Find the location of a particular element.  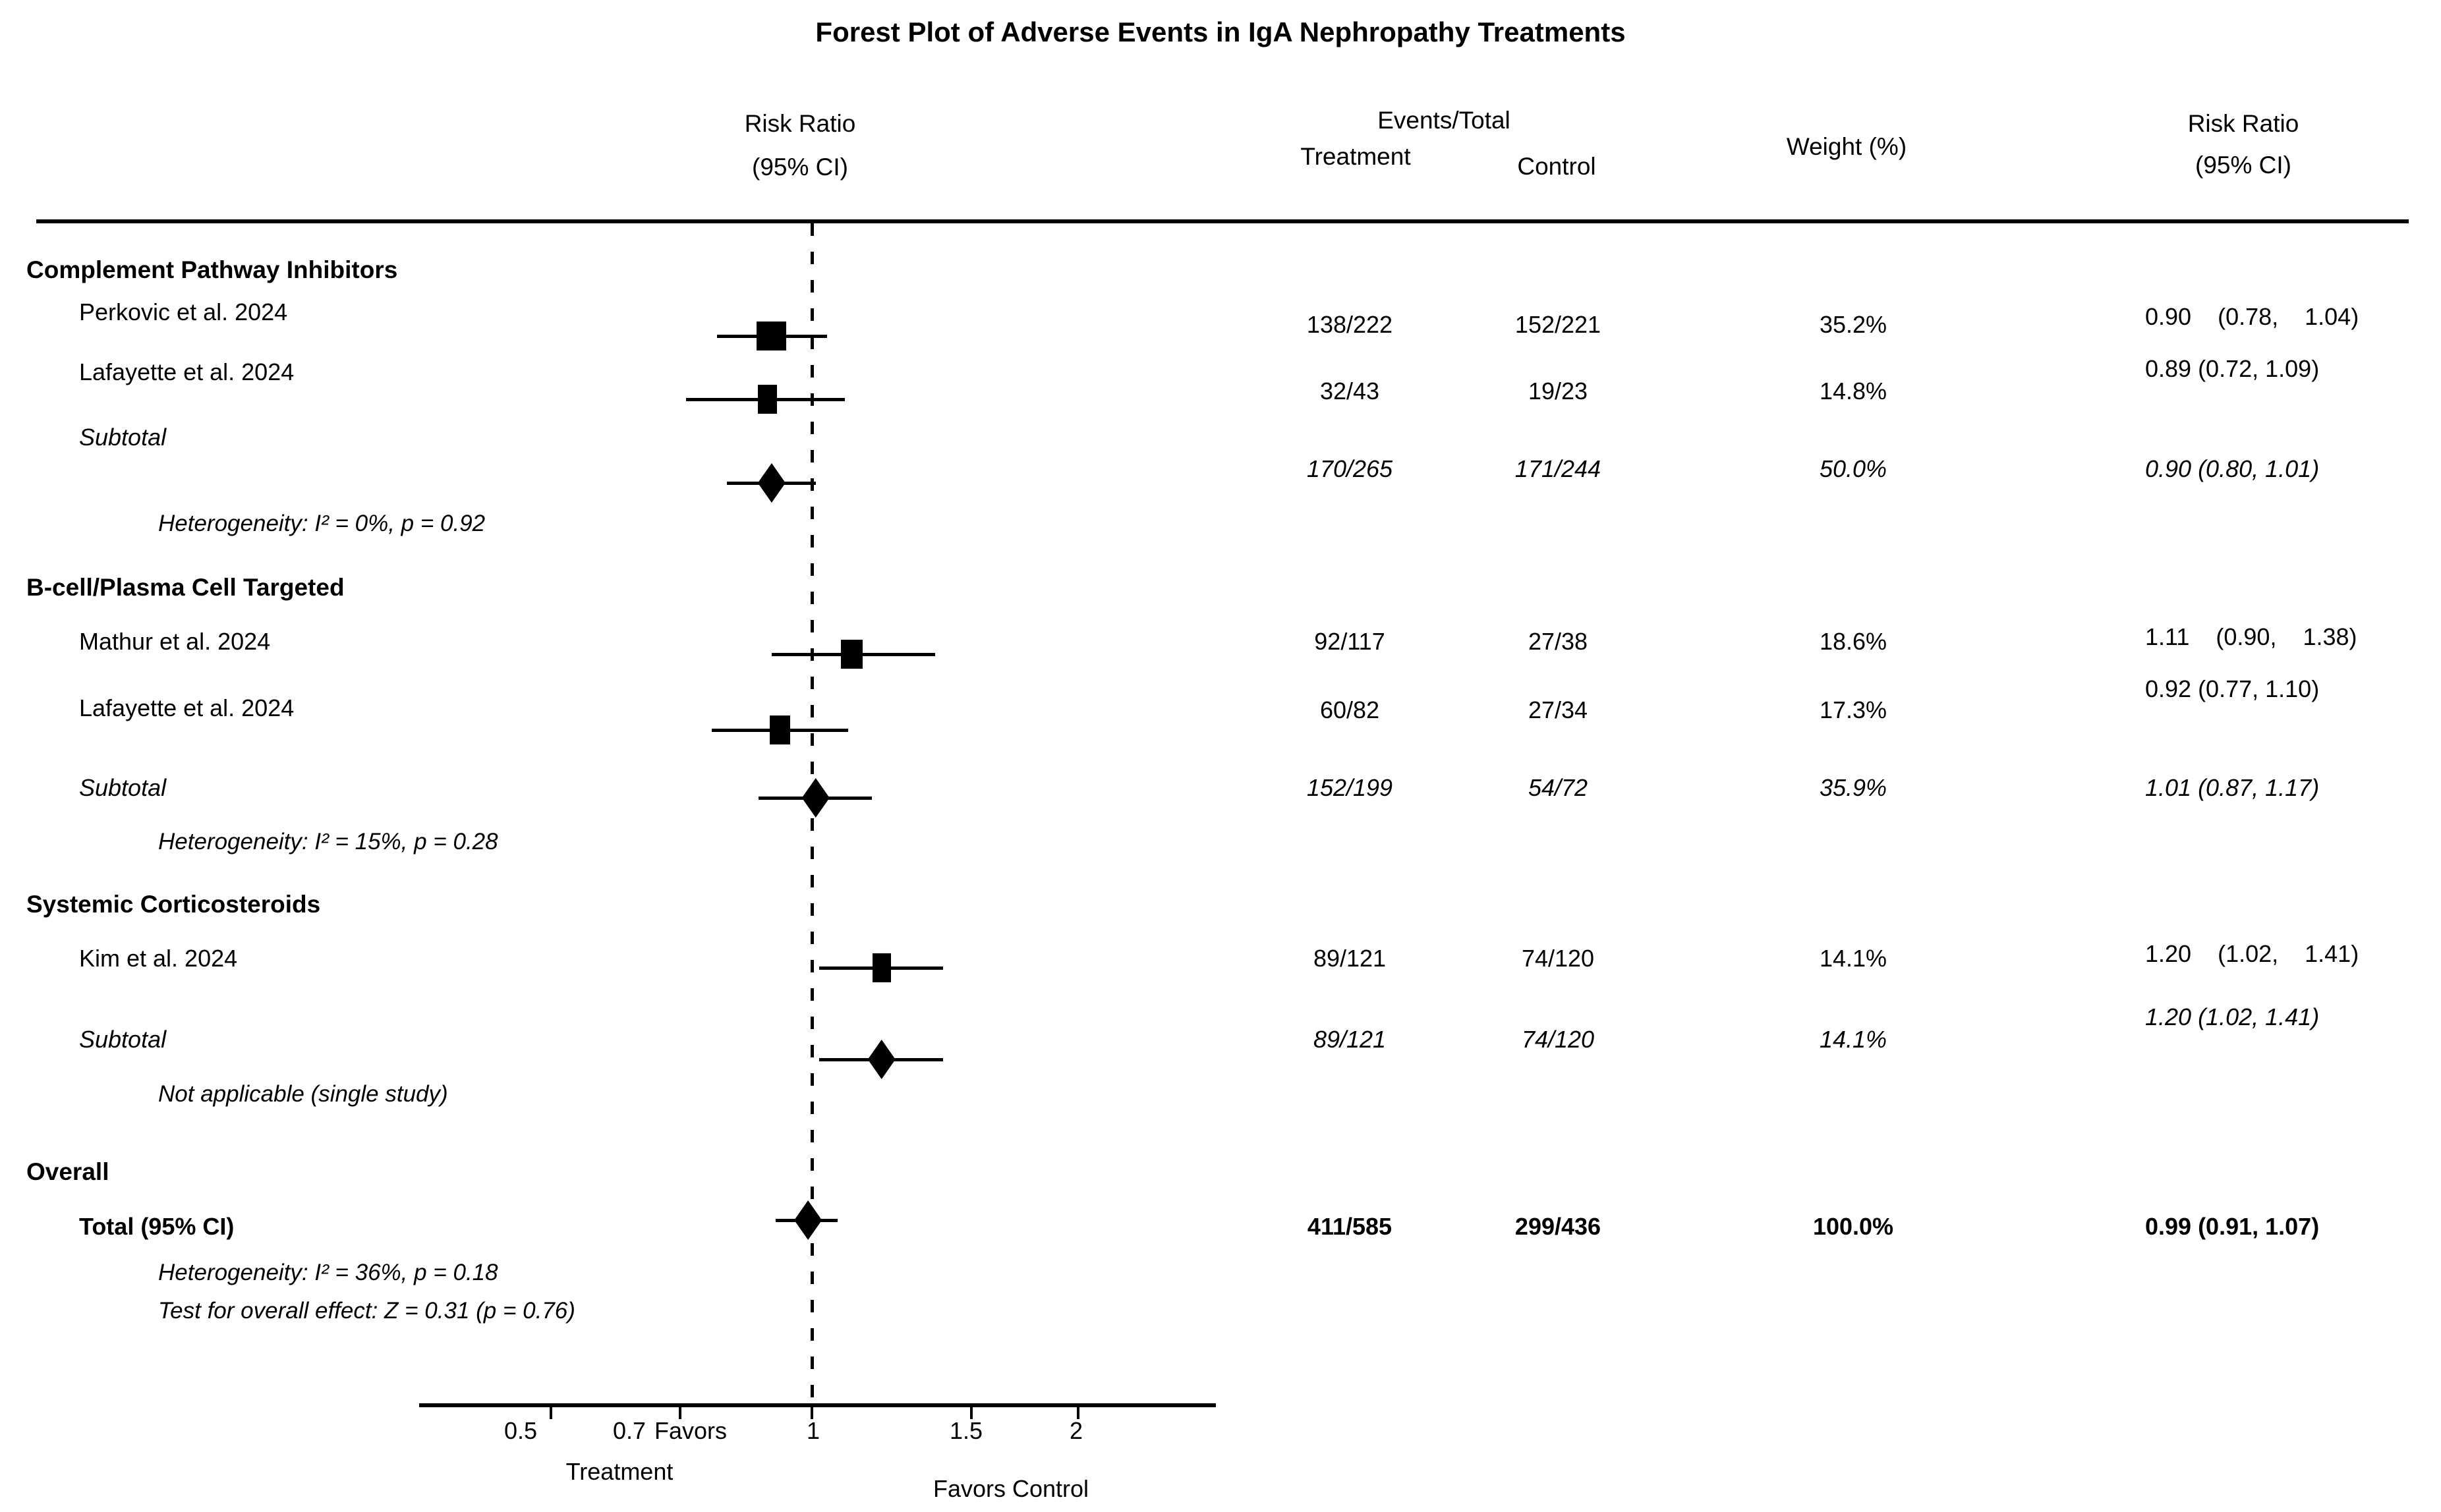

events-control-total: 299/436 is located at coordinates (1557, 1226).